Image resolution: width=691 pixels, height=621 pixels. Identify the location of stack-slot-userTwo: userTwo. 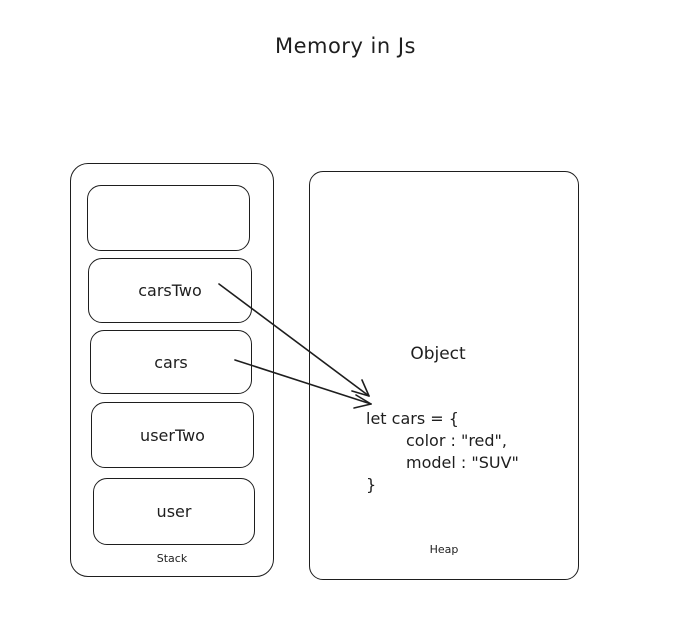
(172, 435).